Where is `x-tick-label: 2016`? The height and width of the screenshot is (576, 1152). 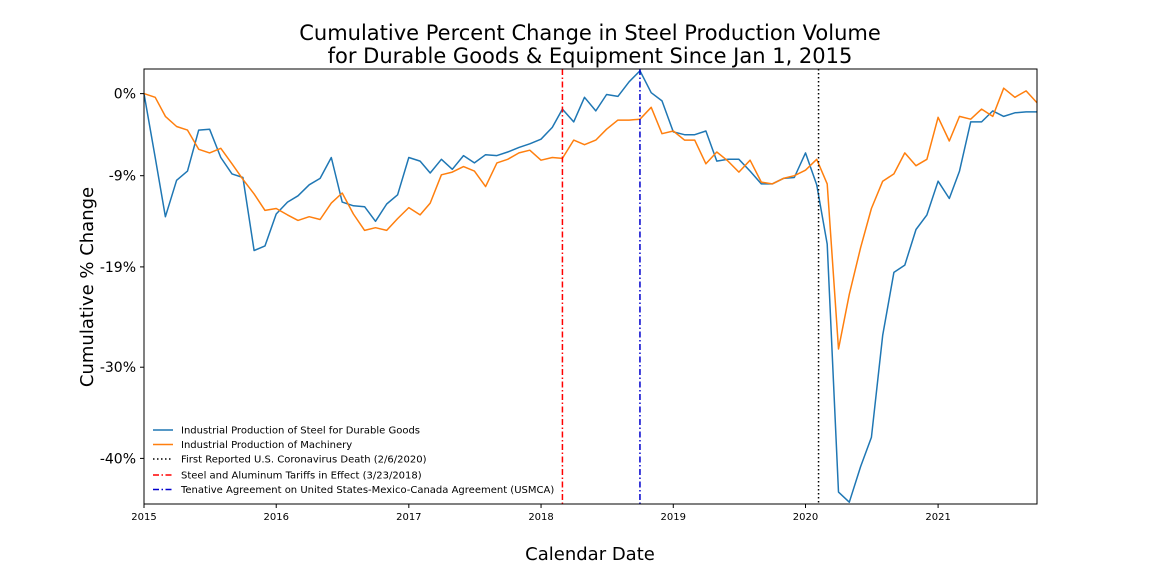
x-tick-label: 2016 is located at coordinates (276, 517).